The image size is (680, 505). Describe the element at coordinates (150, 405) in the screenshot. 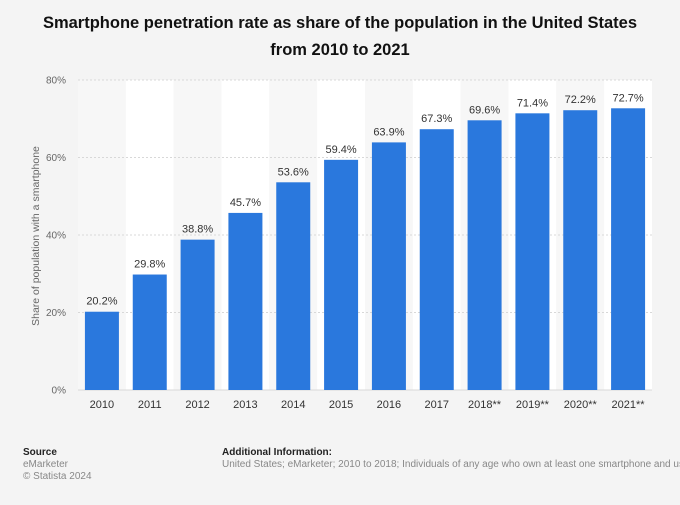

I see `x-tick-label: 2011` at that location.